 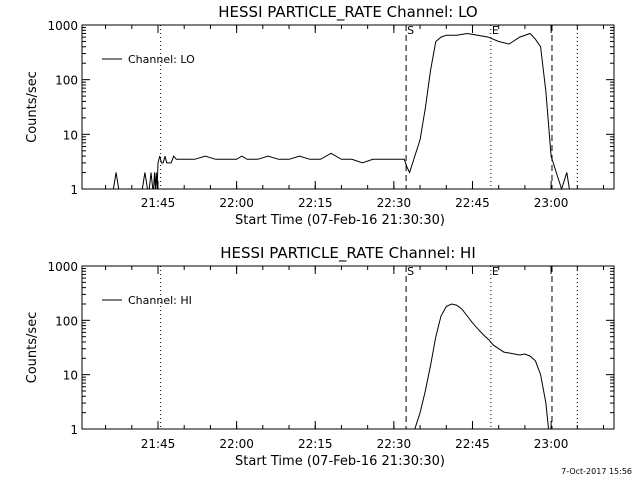 I want to click on lo-x-tick-label: 22:45, so click(x=472, y=203).